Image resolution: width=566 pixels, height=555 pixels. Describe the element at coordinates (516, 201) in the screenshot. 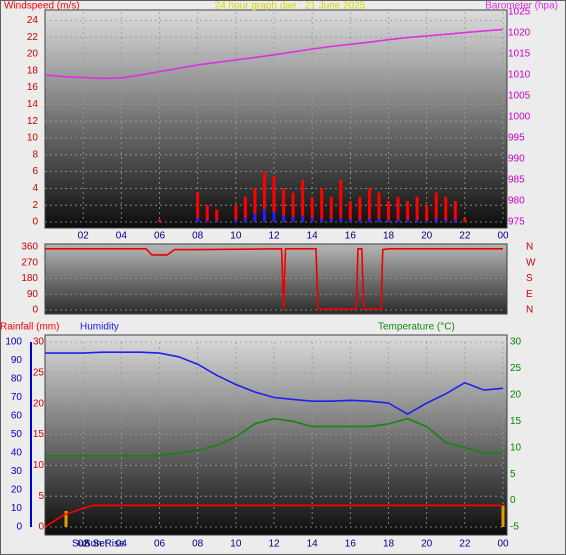

I see `y2-tick-label: 980` at that location.